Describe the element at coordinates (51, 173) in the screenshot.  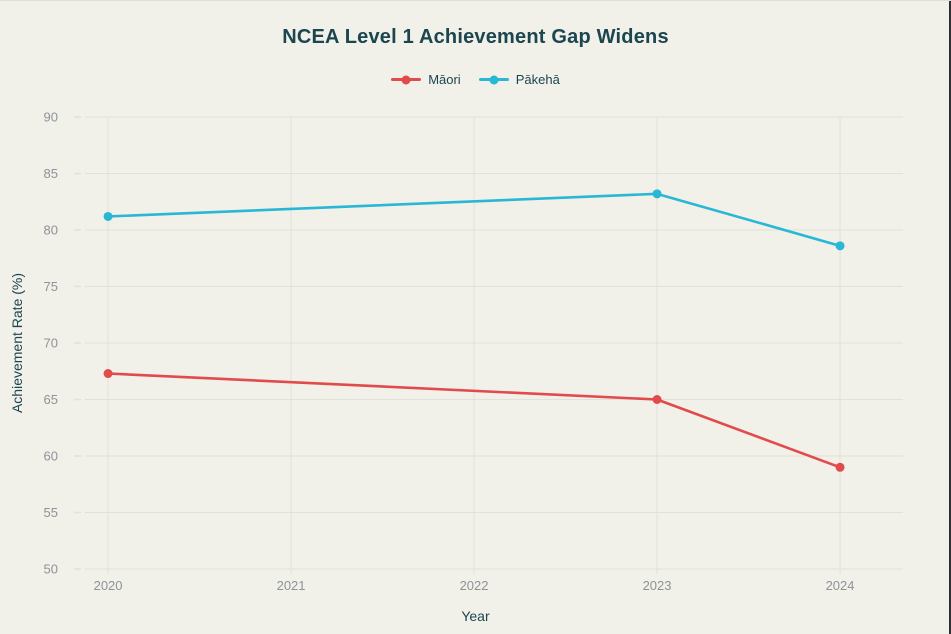
I see `y-tick-label: 85` at that location.